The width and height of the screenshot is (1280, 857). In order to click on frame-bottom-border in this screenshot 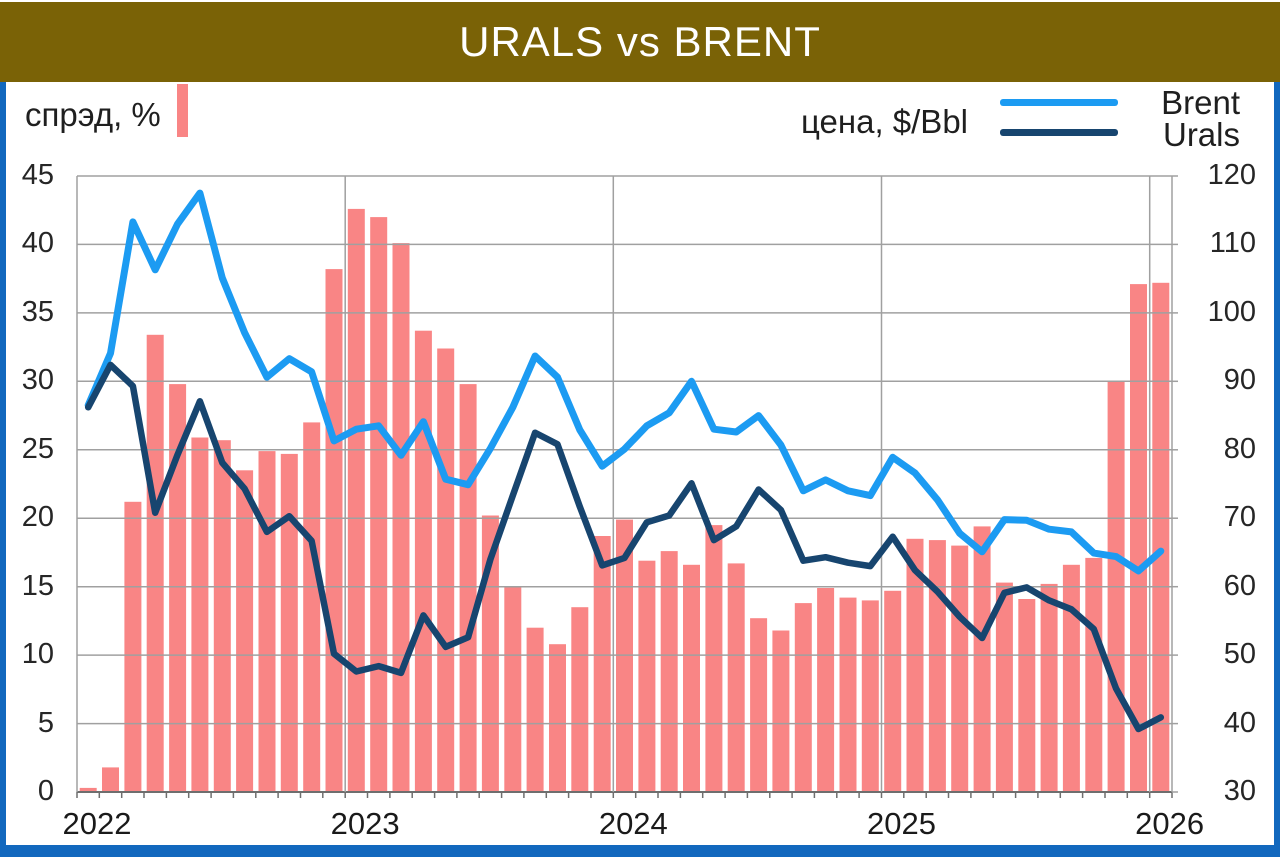, I will do `click(640, 851)`.